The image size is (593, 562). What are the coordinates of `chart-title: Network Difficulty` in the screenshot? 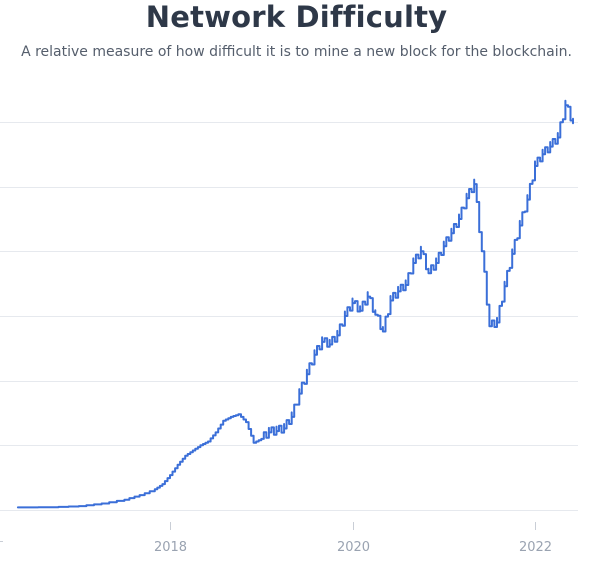 It's located at (296, 17).